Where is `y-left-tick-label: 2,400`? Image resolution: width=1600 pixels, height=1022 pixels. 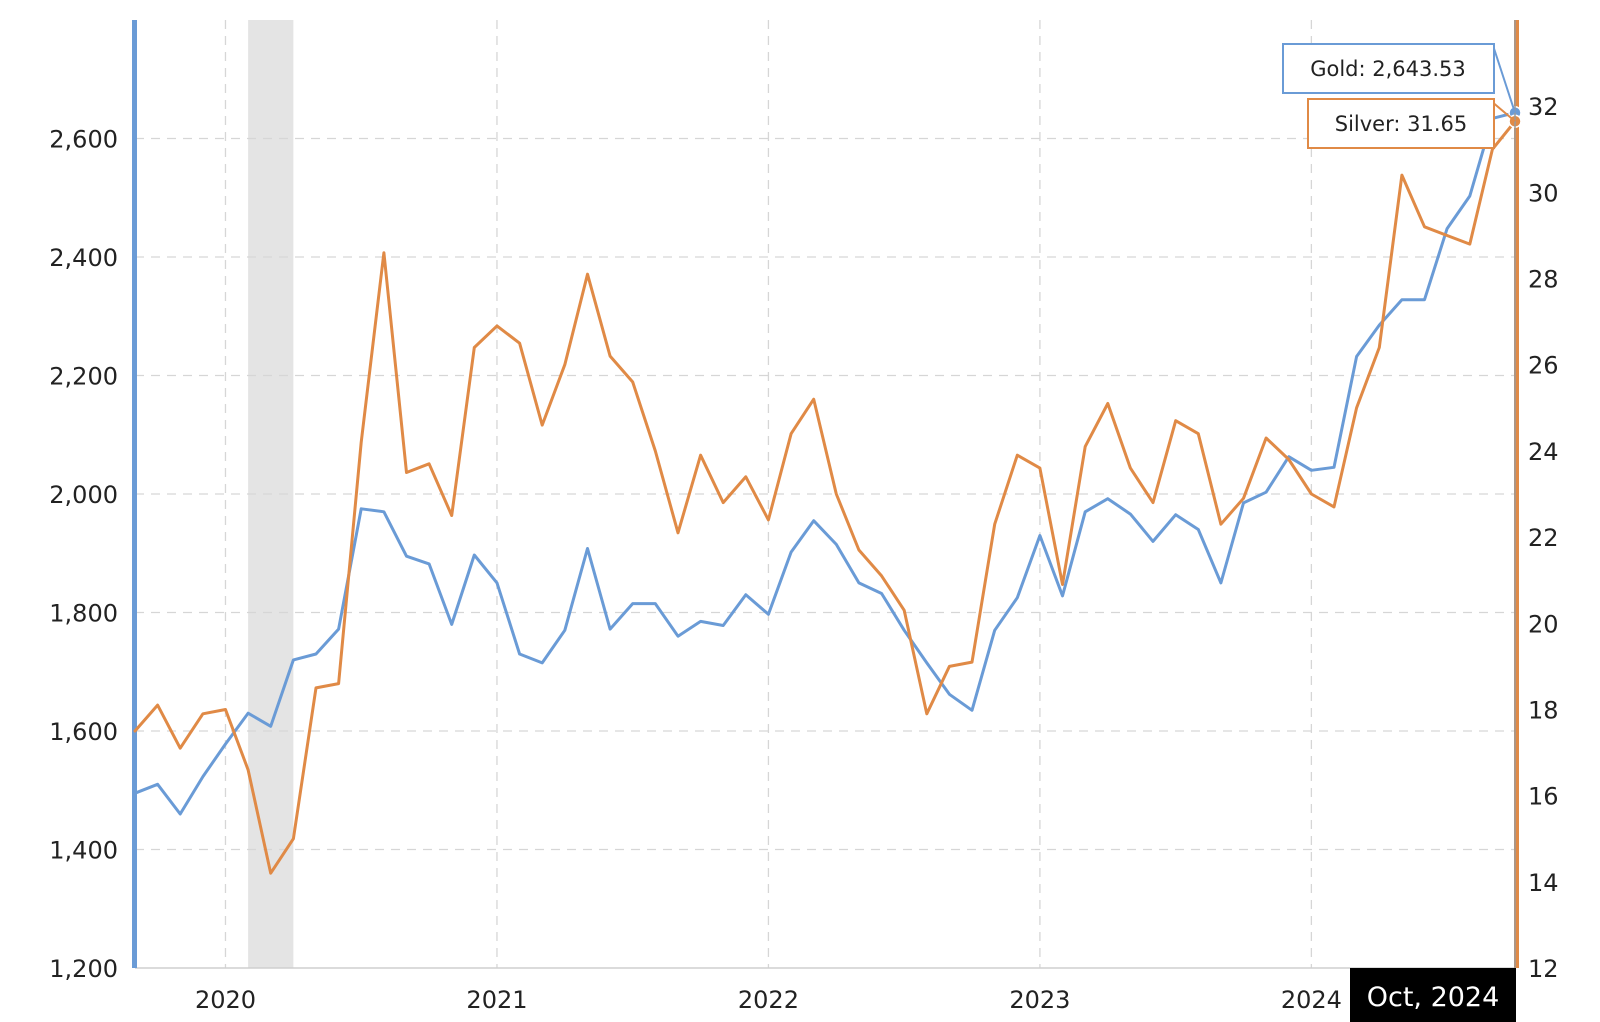 y-left-tick-label: 2,400 is located at coordinates (83, 258).